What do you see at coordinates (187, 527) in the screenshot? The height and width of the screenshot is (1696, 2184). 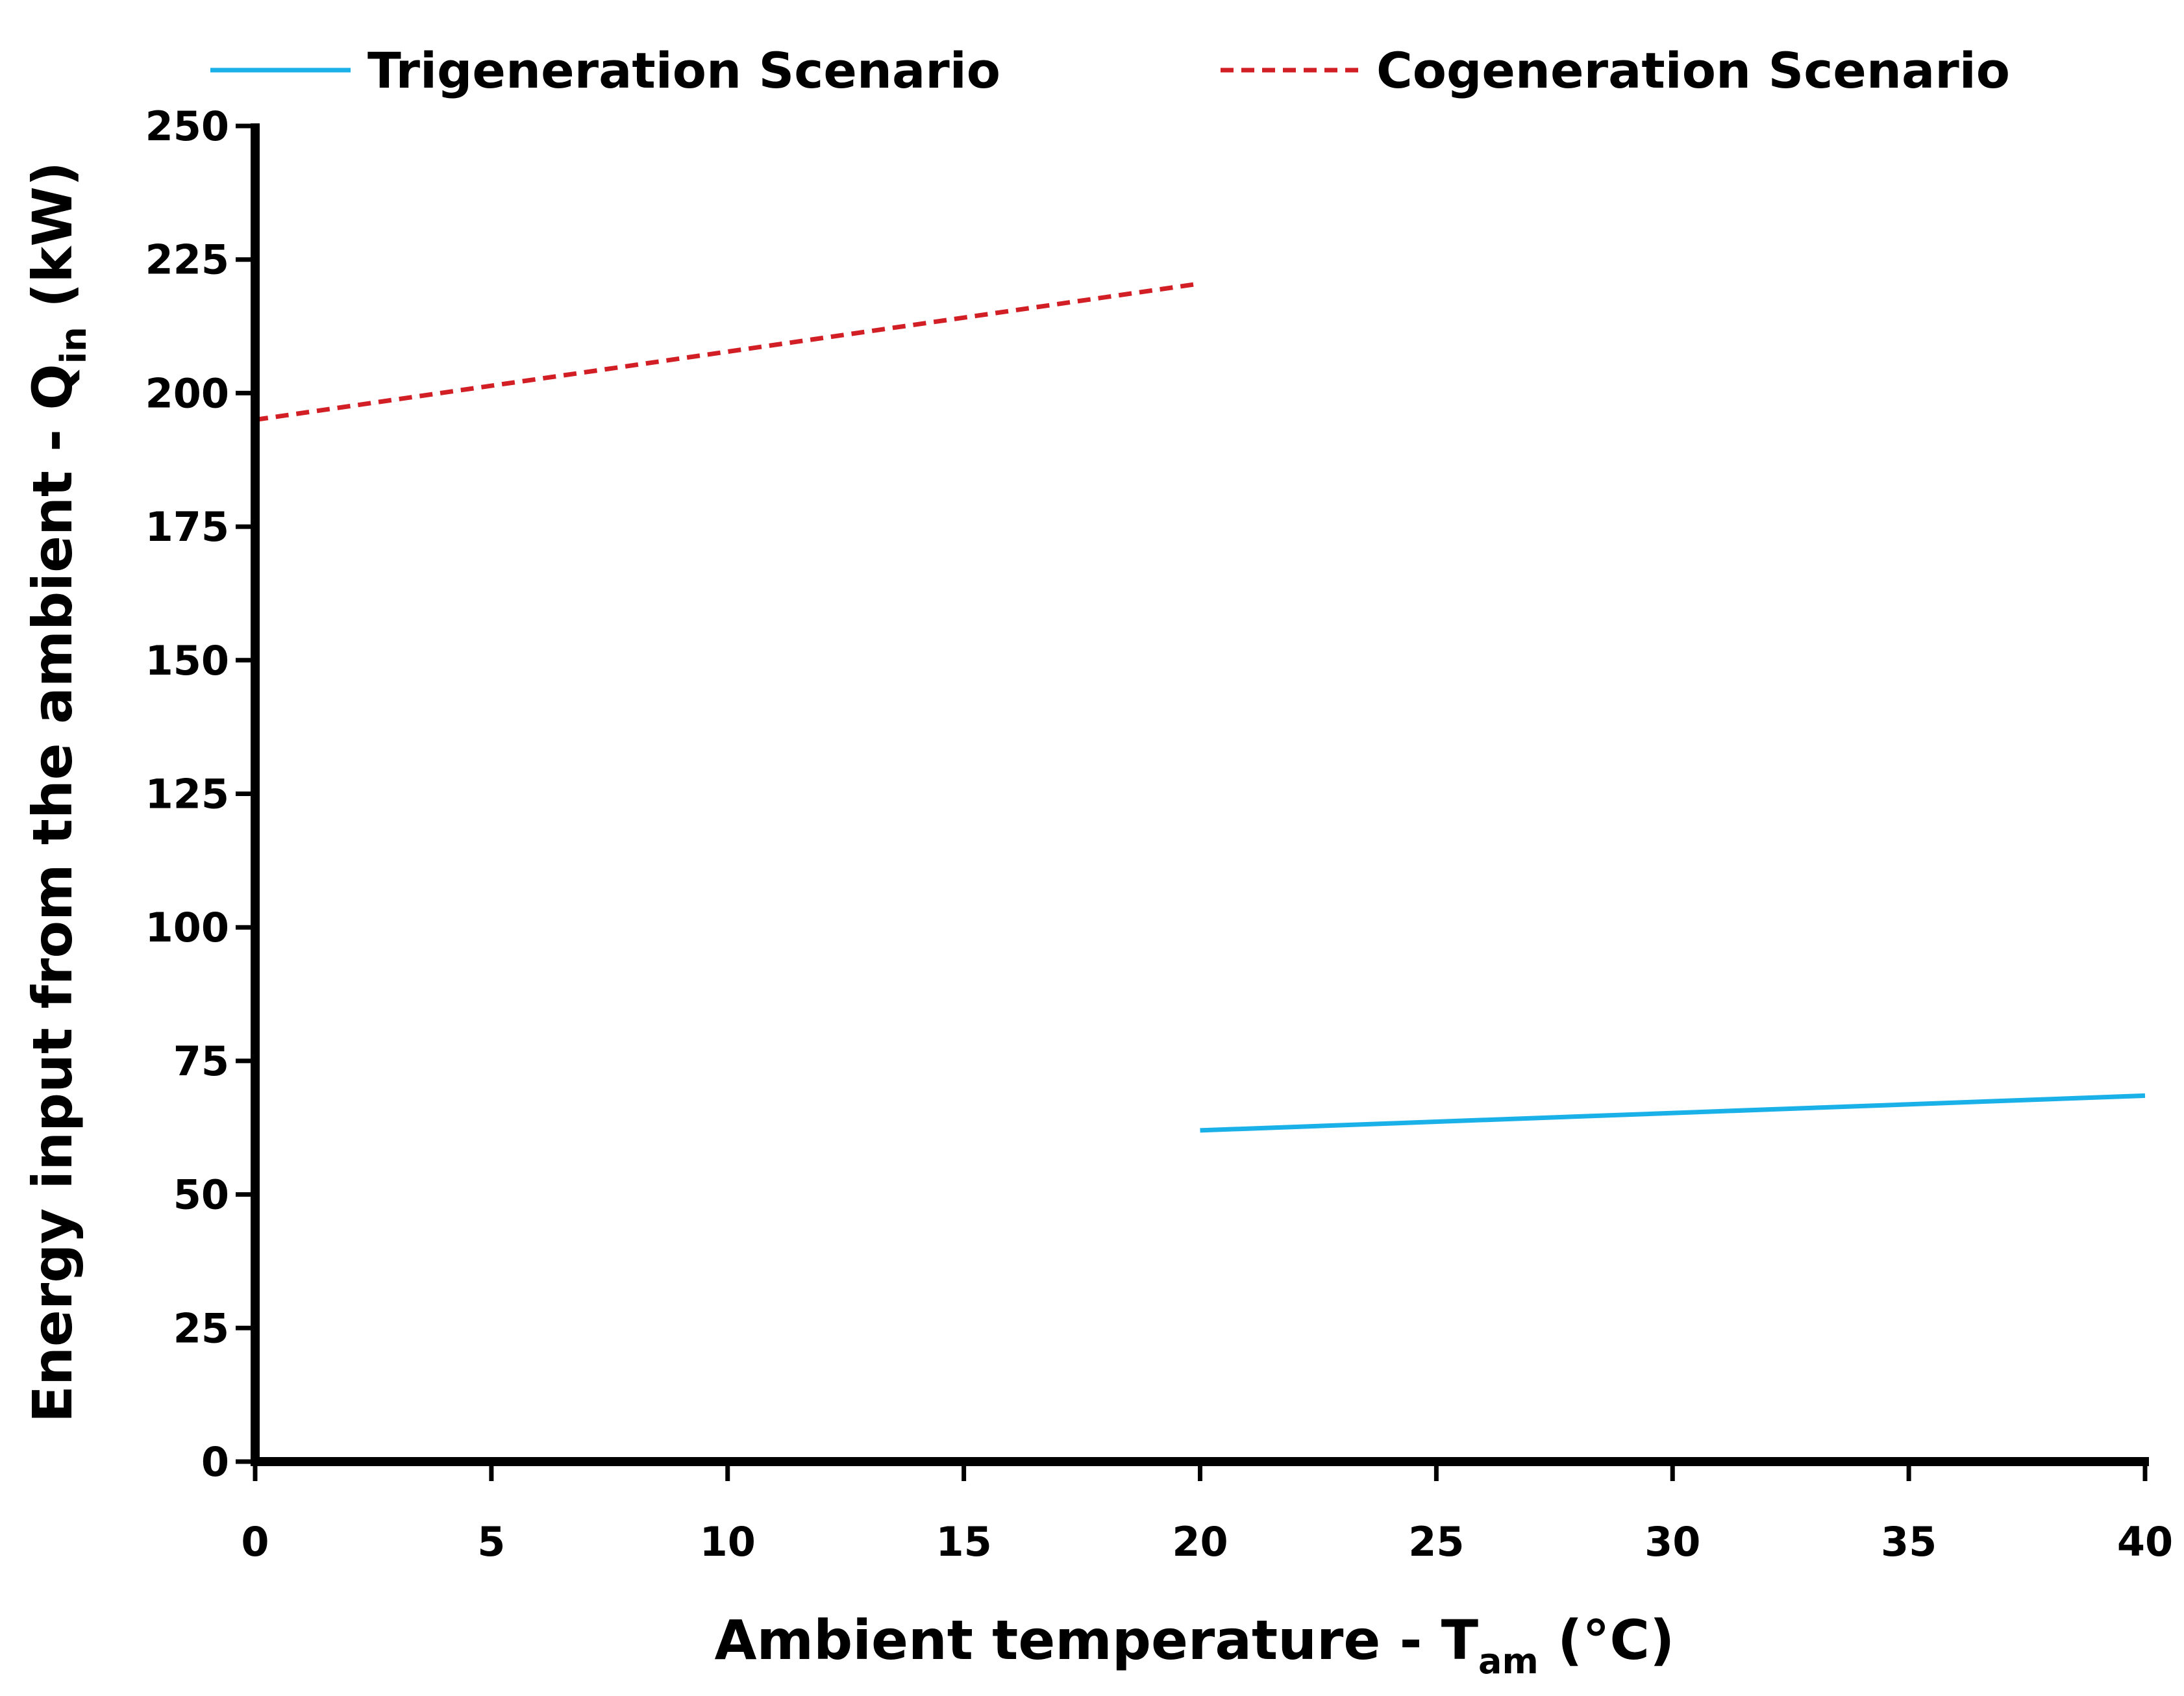 I see `y-tick-label-175: 175` at bounding box center [187, 527].